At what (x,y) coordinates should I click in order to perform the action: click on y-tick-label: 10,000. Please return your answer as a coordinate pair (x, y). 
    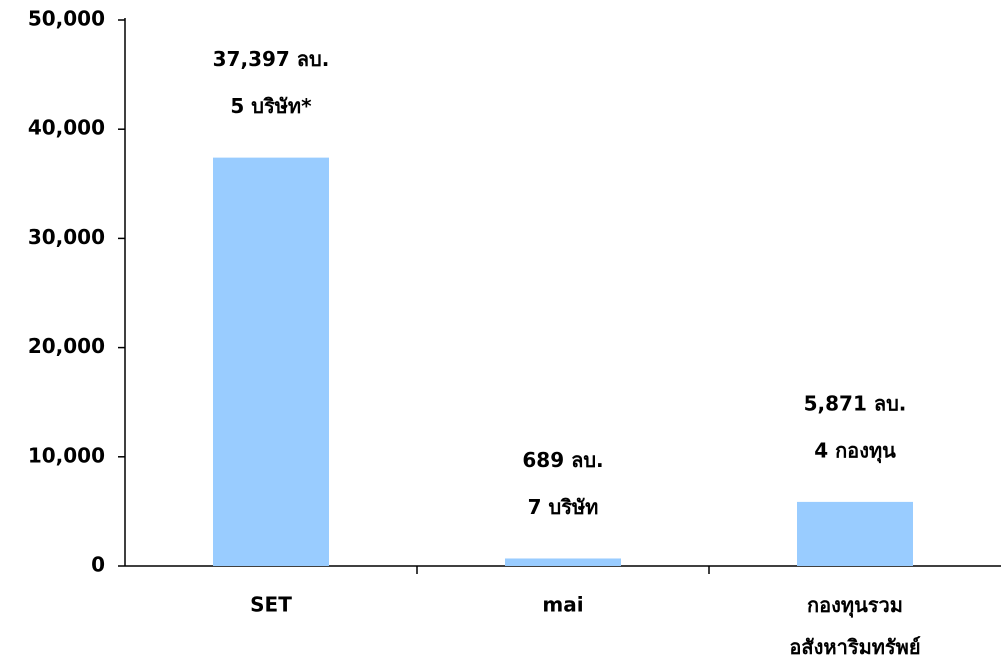
    Looking at the image, I should click on (66, 455).